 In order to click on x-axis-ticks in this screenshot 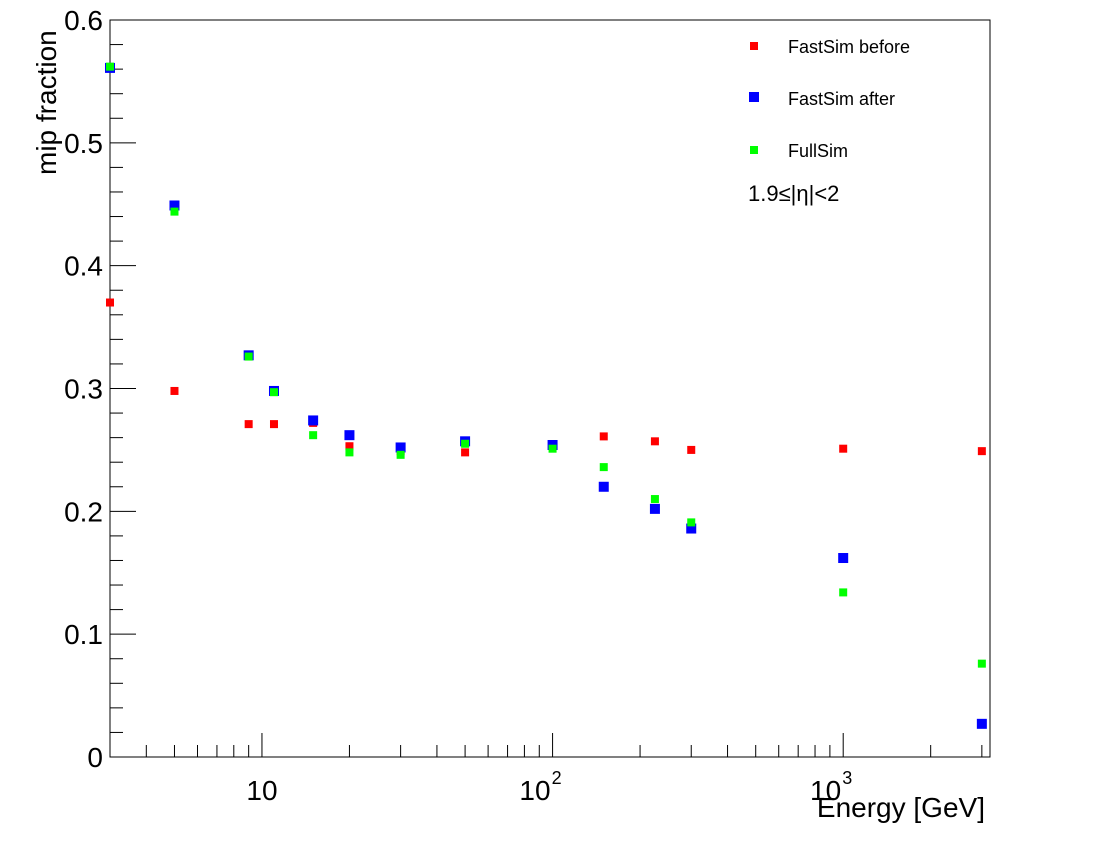, I will do `click(546, 745)`.